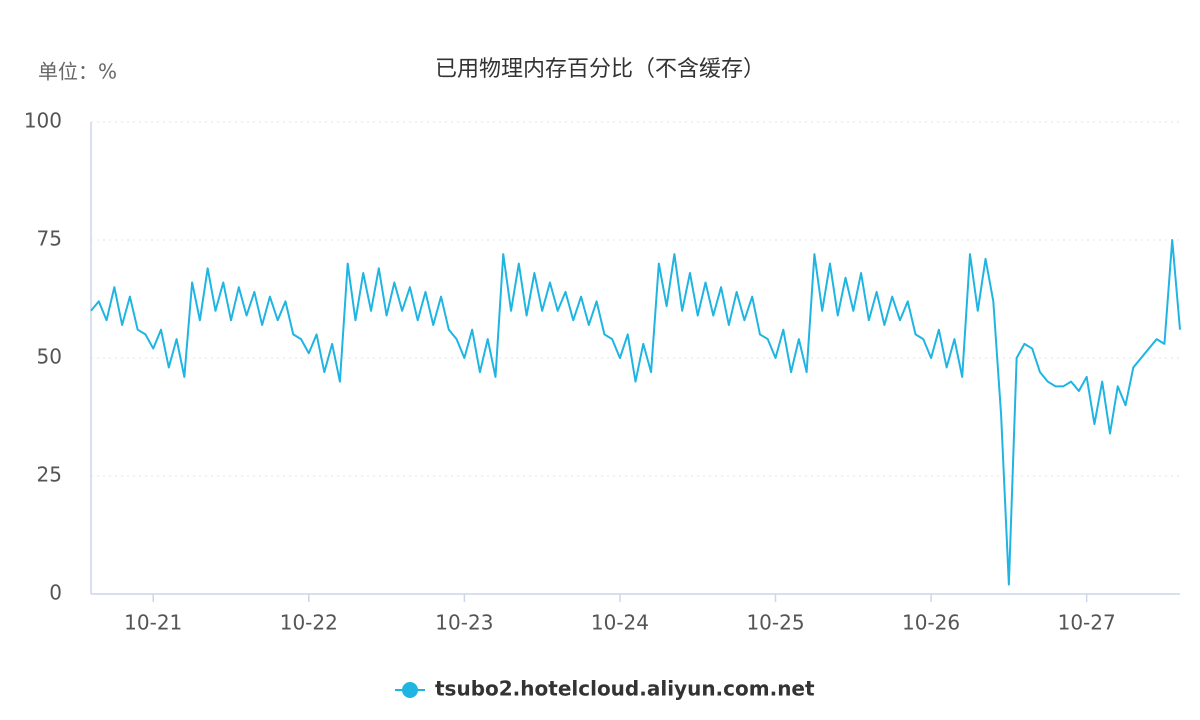  I want to click on x-tick-label: 10-27, so click(1087, 623).